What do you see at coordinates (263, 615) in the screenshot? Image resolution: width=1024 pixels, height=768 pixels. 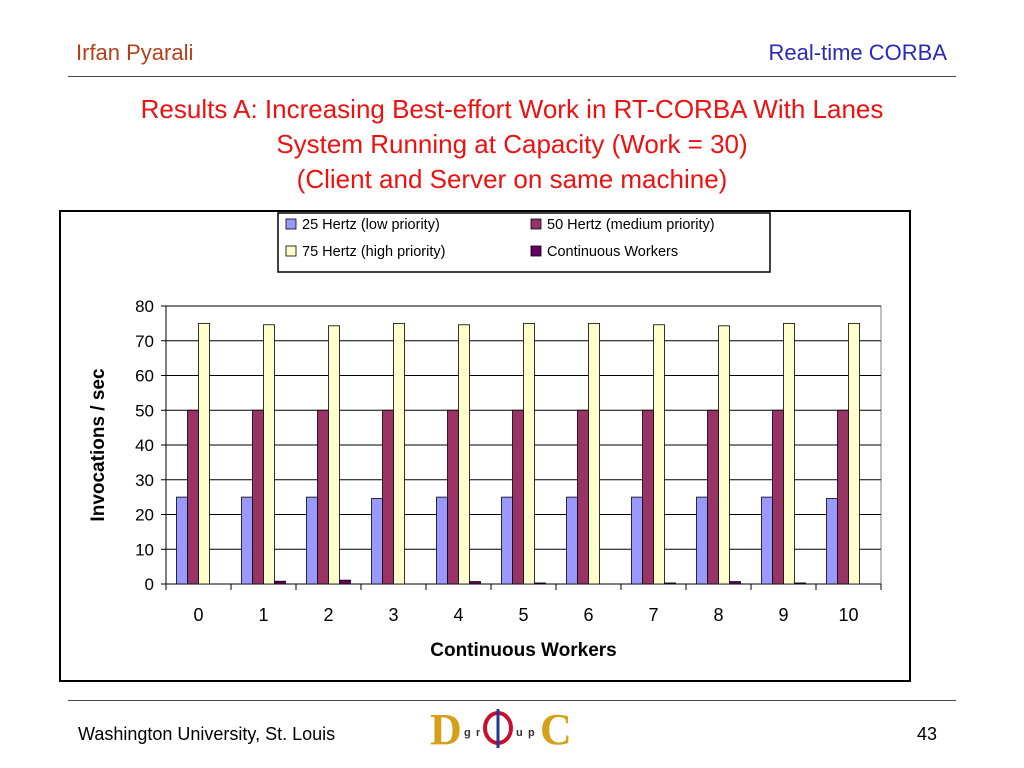 I see `x-tick-label: 1` at bounding box center [263, 615].